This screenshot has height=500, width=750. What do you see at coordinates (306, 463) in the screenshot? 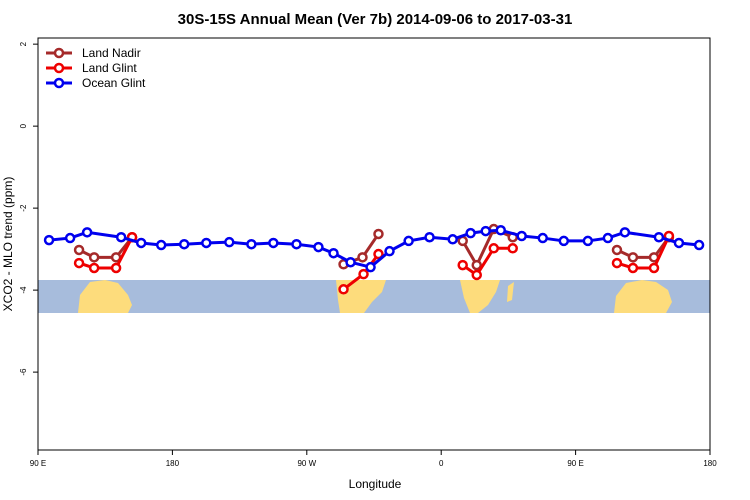
I see `x-tick-label: 90 W` at bounding box center [306, 463].